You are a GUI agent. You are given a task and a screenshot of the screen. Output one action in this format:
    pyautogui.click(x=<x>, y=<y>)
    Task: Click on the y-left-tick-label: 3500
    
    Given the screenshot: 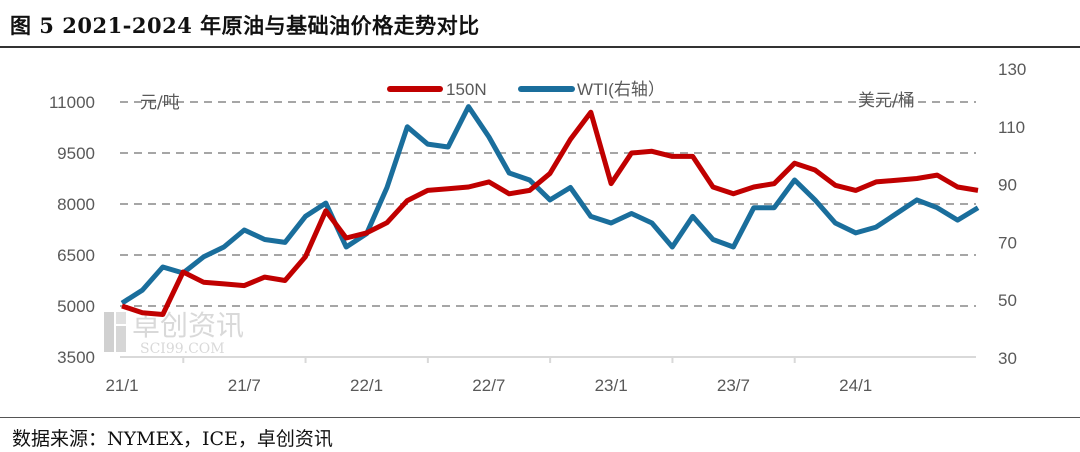 What is the action you would take?
    pyautogui.click(x=76, y=357)
    